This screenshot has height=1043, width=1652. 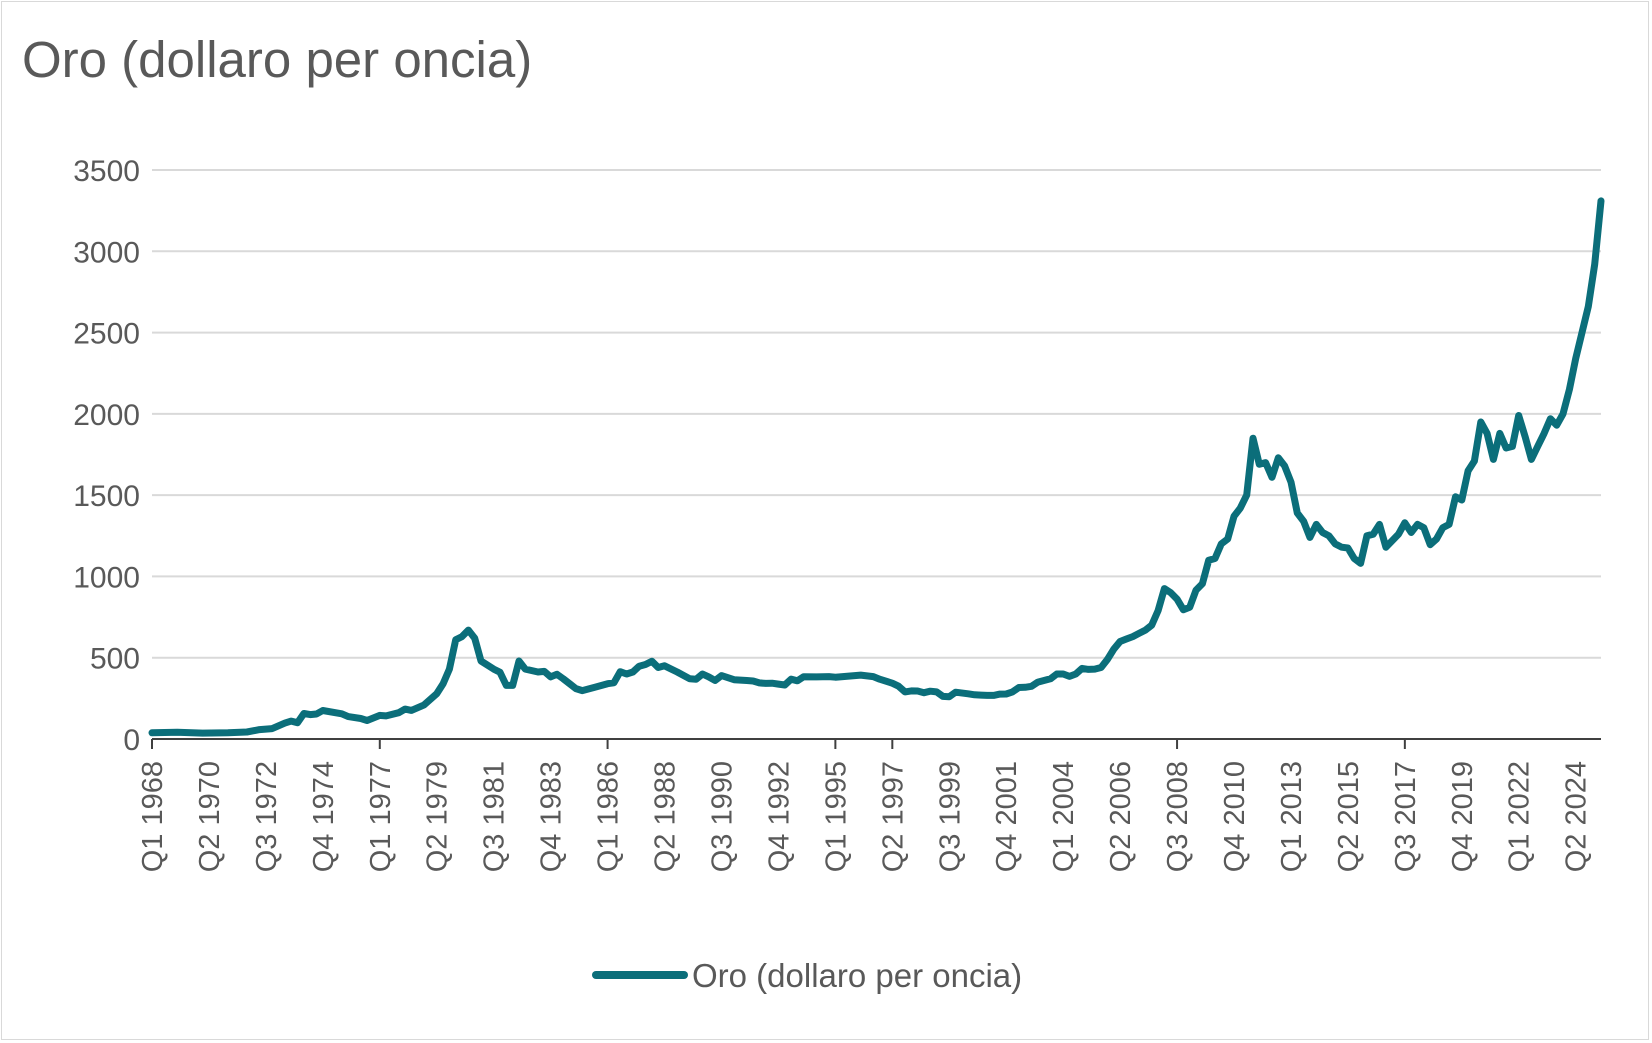 I want to click on x-tick-label: Q3 1972, so click(x=267, y=816).